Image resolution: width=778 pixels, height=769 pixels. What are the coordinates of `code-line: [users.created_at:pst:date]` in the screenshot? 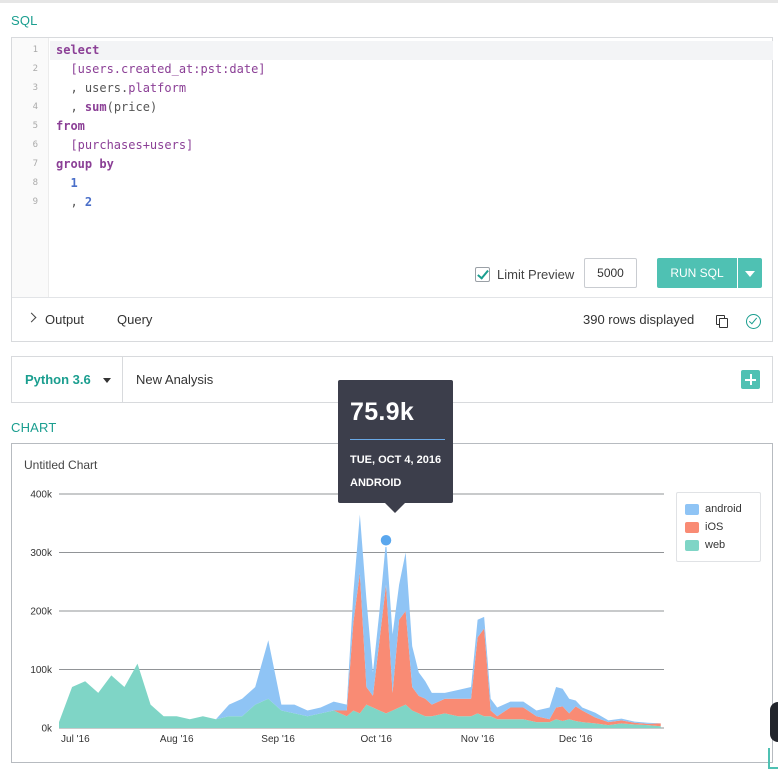 It's located at (161, 69).